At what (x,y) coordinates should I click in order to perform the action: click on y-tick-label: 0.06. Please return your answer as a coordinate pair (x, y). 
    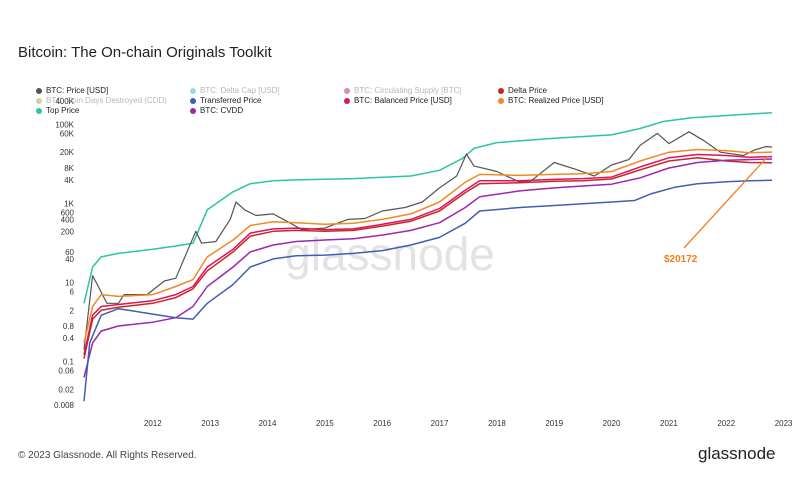
    Looking at the image, I should click on (66, 370).